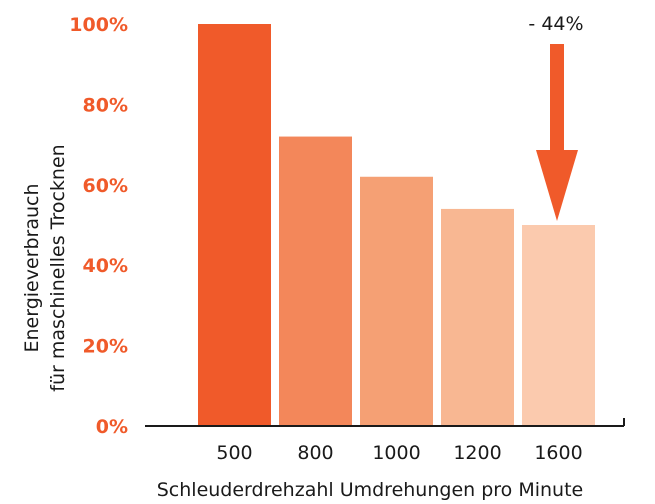 The height and width of the screenshot is (504, 655). Describe the element at coordinates (370, 490) in the screenshot. I see `x-axis-title: Schleuderdrehzahl Umdrehungen pro Minute` at that location.